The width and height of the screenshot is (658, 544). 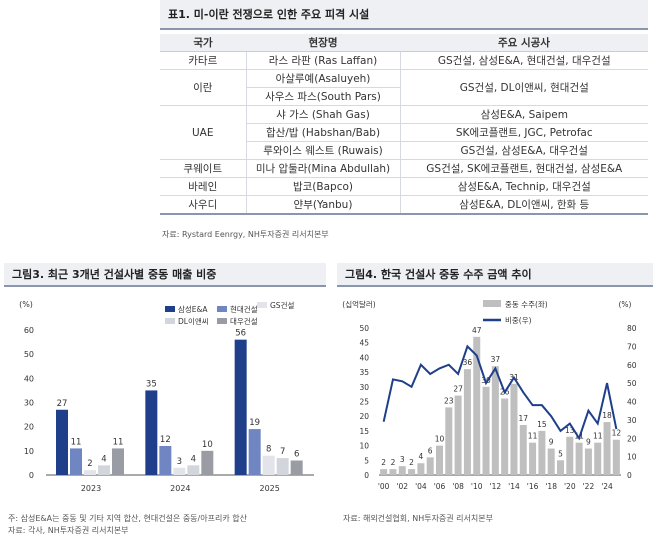 I want to click on fig4-data-label: 12, so click(x=617, y=433).